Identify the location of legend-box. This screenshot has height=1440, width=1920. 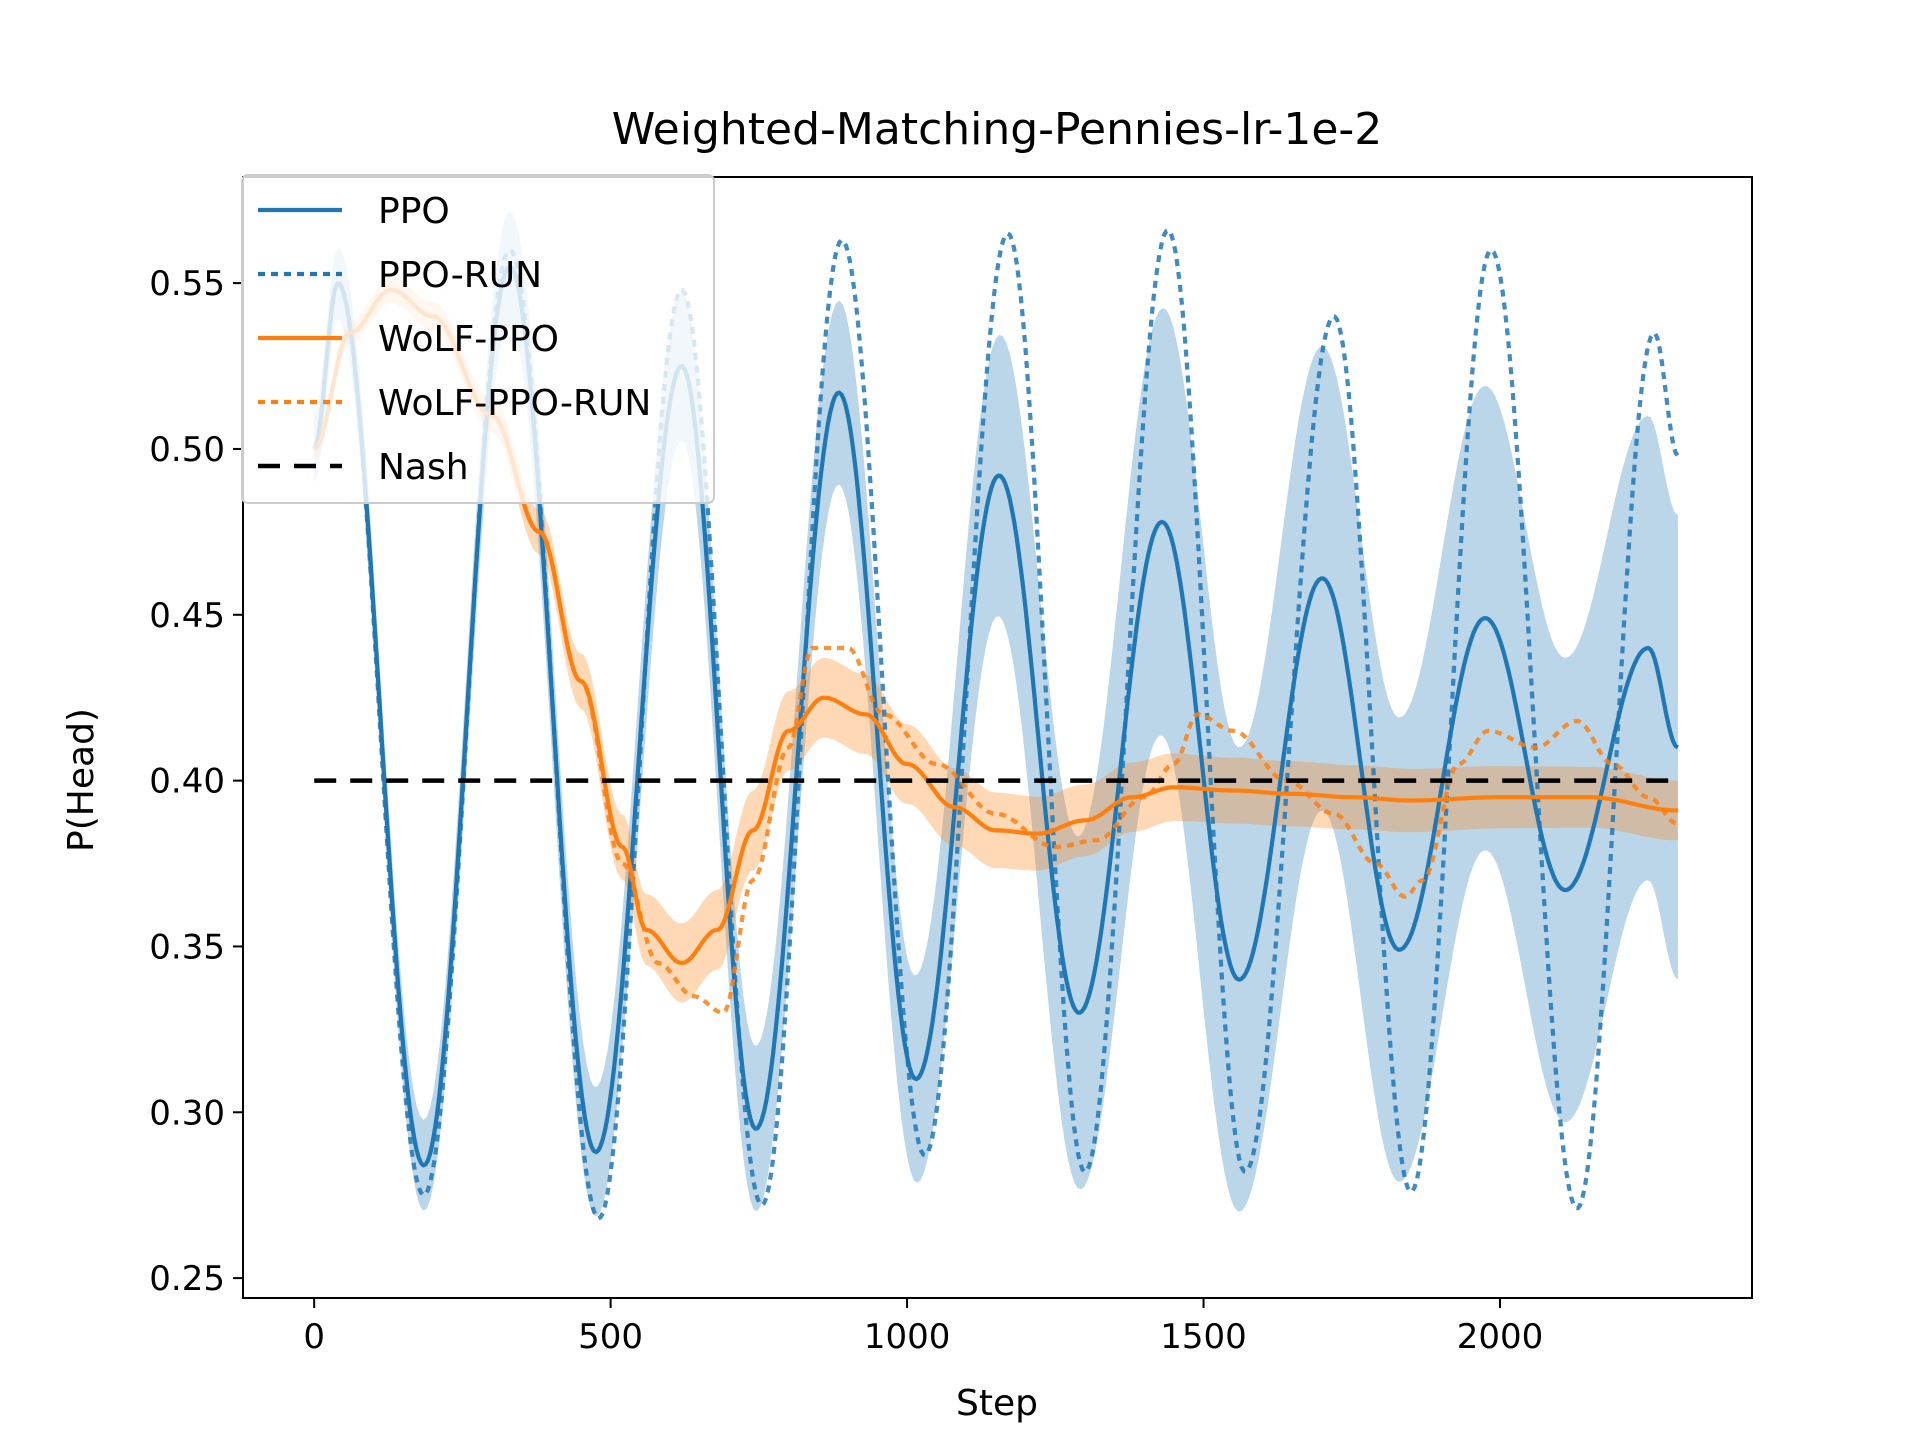
(478, 339).